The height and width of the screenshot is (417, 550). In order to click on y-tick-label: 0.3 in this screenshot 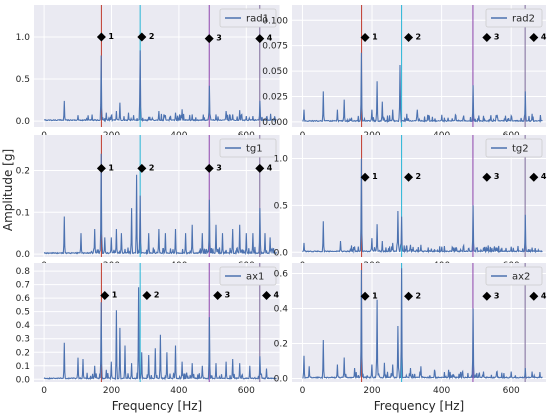, I will do `click(23, 340)`.